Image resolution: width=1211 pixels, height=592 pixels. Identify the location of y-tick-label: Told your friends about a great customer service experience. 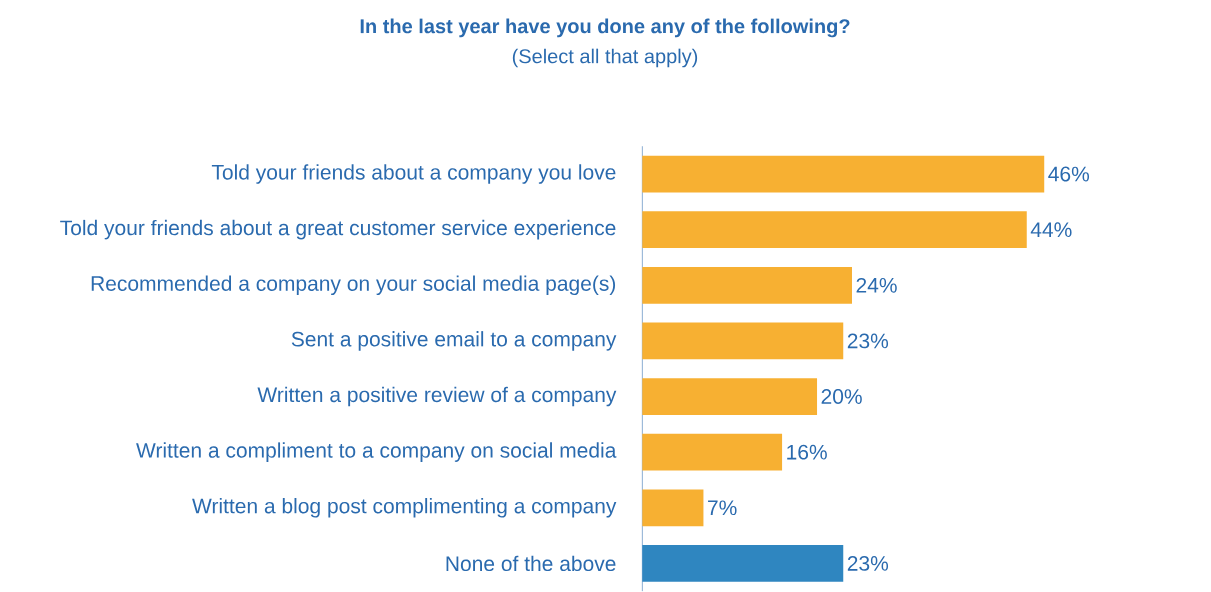
(338, 230).